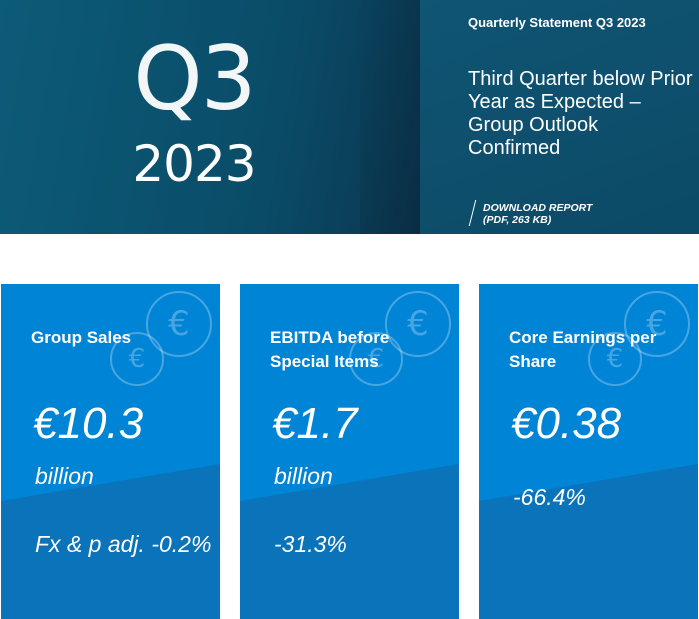  What do you see at coordinates (538, 208) in the screenshot?
I see `download-label: Download Report` at bounding box center [538, 208].